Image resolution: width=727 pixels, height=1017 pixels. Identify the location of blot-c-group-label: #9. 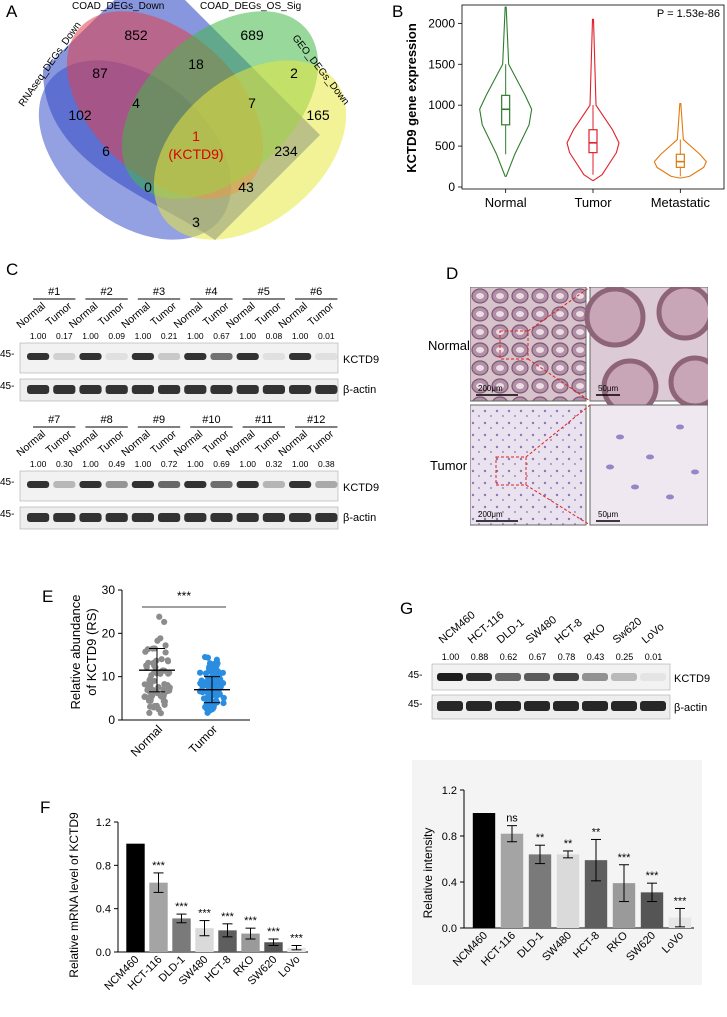
(159, 420).